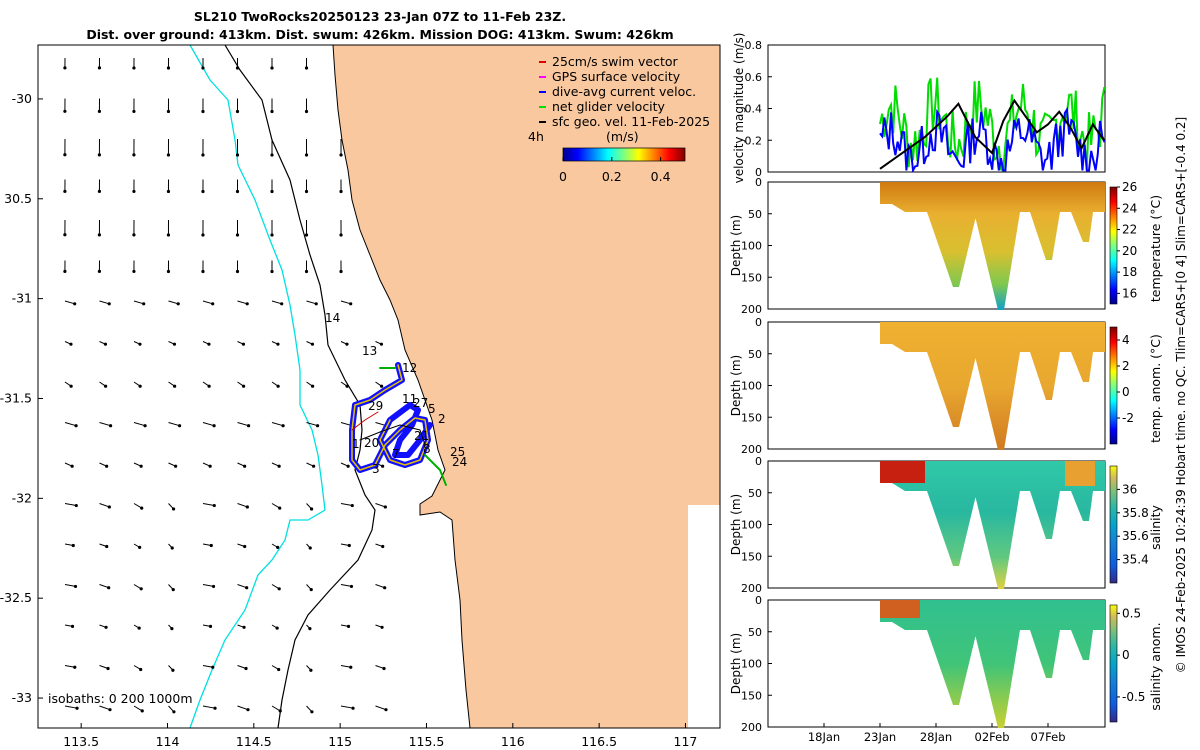 This screenshot has width=1200, height=750. What do you see at coordinates (751, 727) in the screenshot?
I see `depth-tick-label: 200` at bounding box center [751, 727].